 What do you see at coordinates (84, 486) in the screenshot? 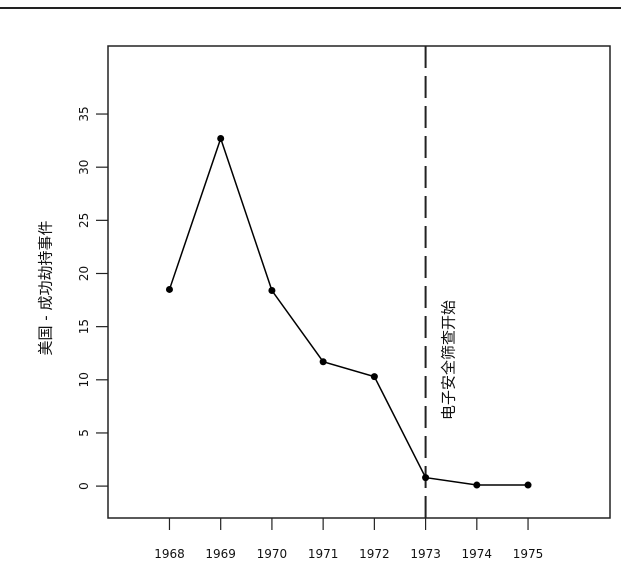
I see `y-tick-label: 0` at bounding box center [84, 486].